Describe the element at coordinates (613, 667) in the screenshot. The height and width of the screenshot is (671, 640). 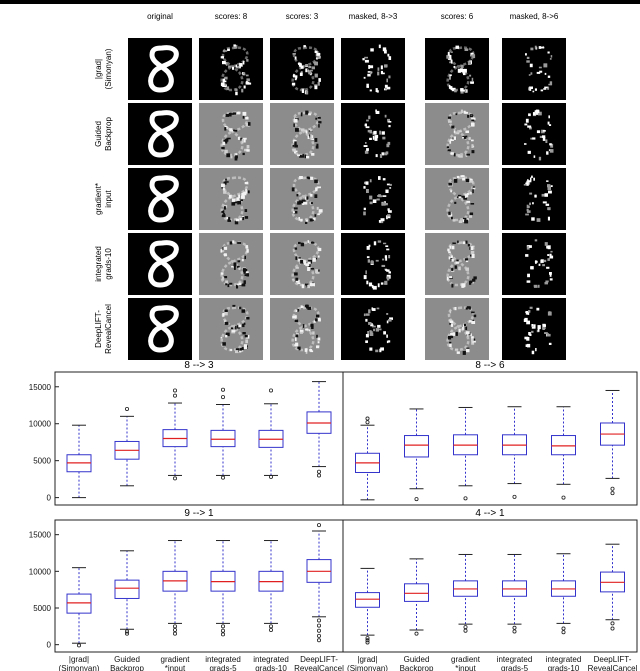
I see `x-tick-label-line: RevealCancel` at that location.